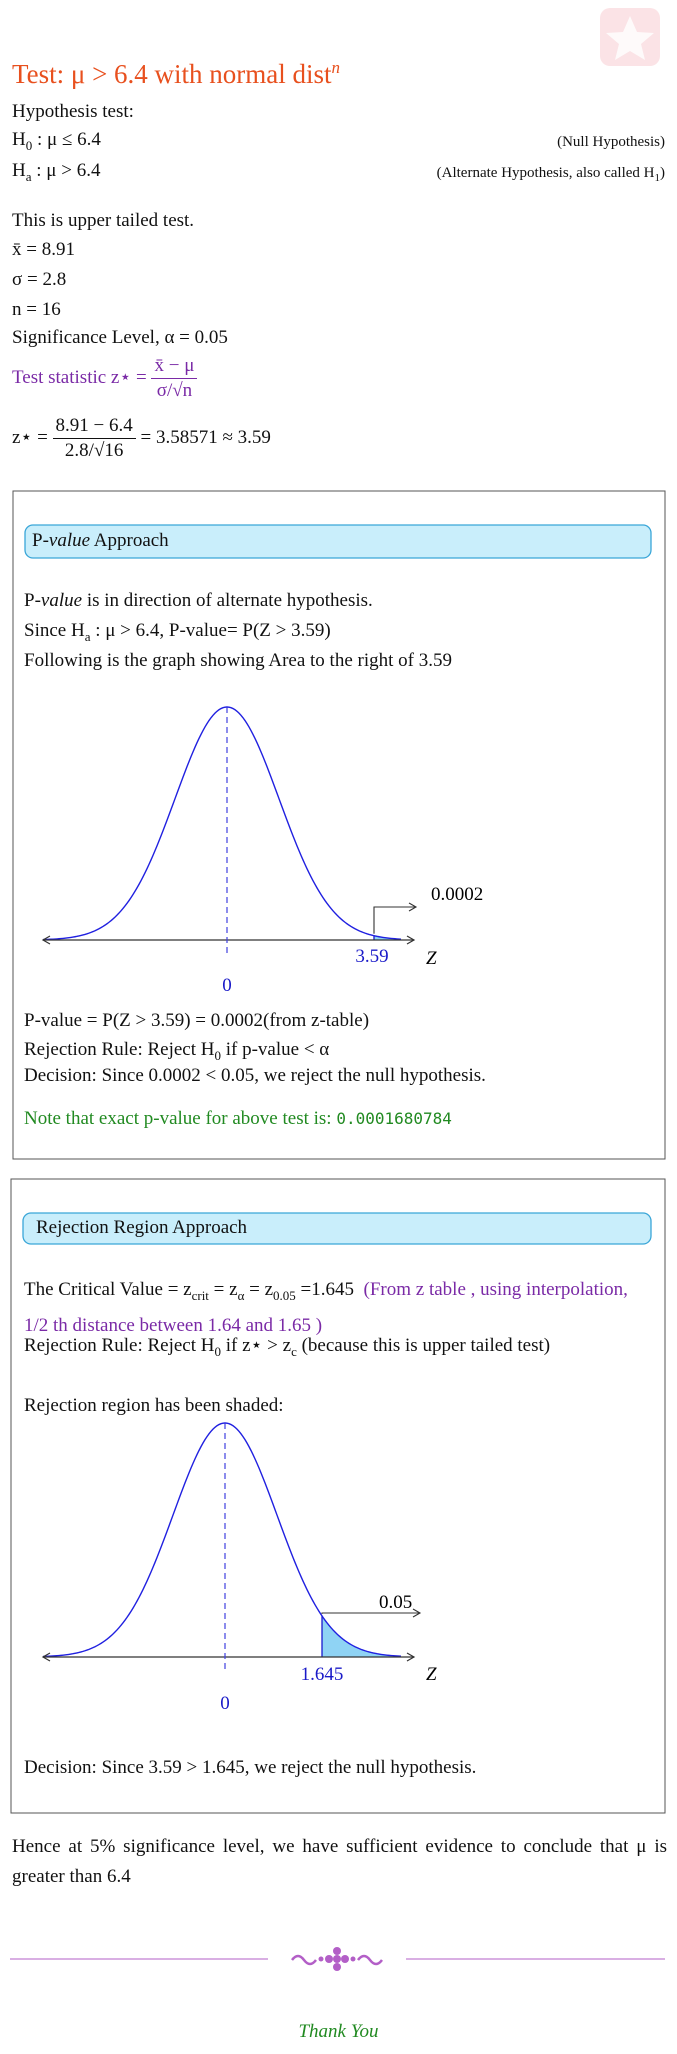 This screenshot has height=2054, width=677. What do you see at coordinates (630, 37) in the screenshot?
I see `logo` at bounding box center [630, 37].